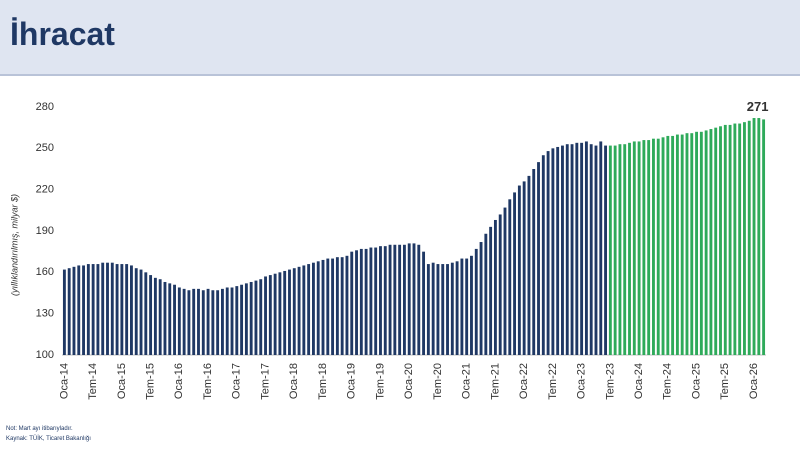  Describe the element at coordinates (553, 381) in the screenshot. I see `x-tick-label: Tem-22` at that location.